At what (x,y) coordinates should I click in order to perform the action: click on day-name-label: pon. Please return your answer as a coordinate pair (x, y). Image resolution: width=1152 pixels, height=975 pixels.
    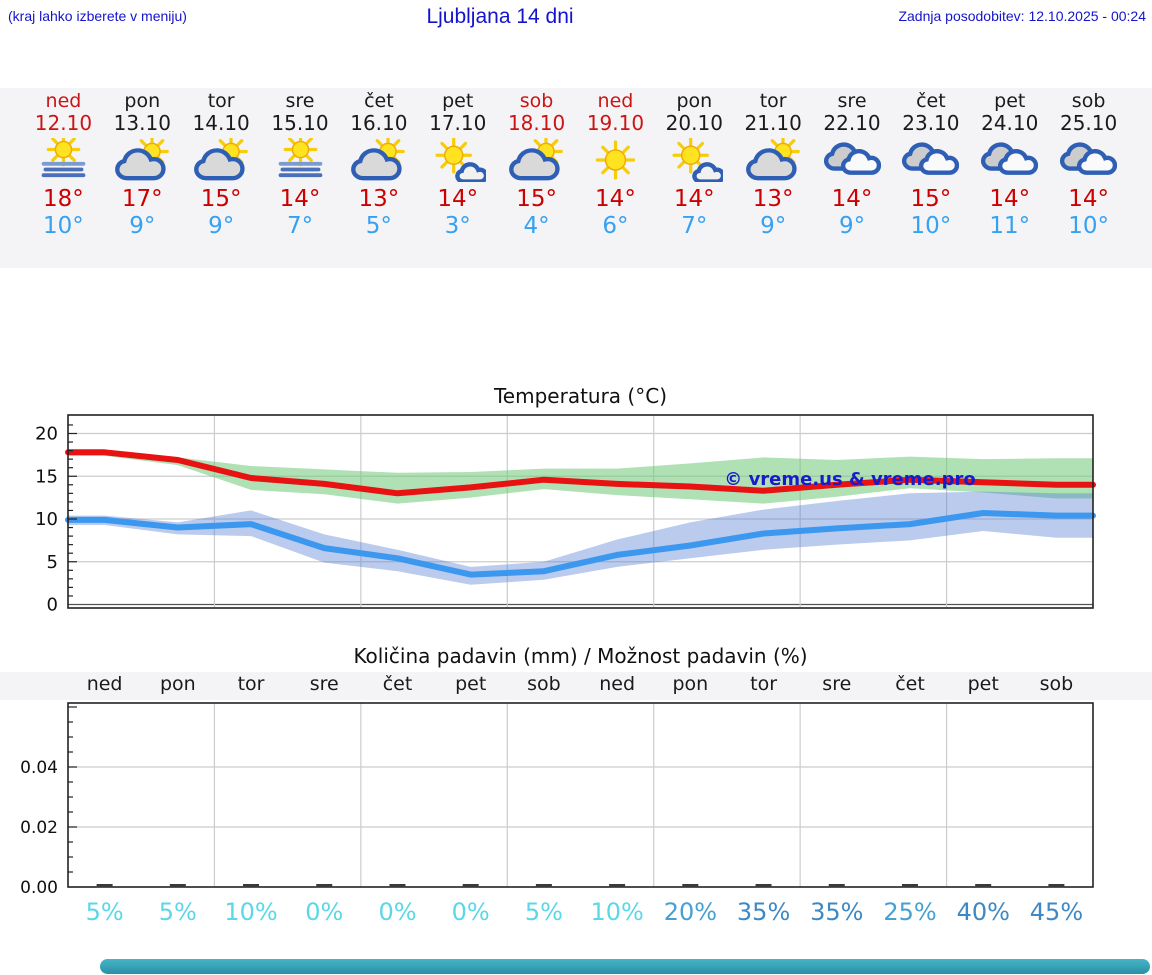
    Looking at the image, I should click on (142, 101).